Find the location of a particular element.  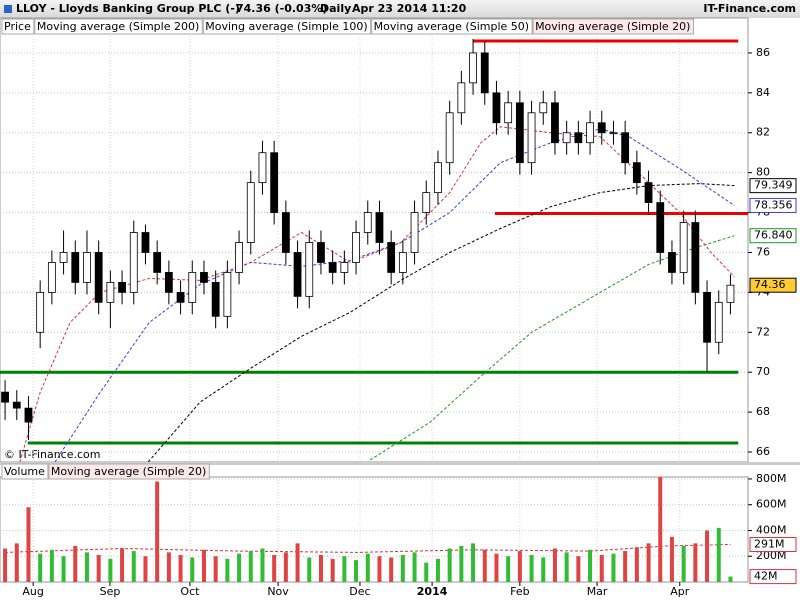

x-tick-label: Aug is located at coordinates (32, 591).